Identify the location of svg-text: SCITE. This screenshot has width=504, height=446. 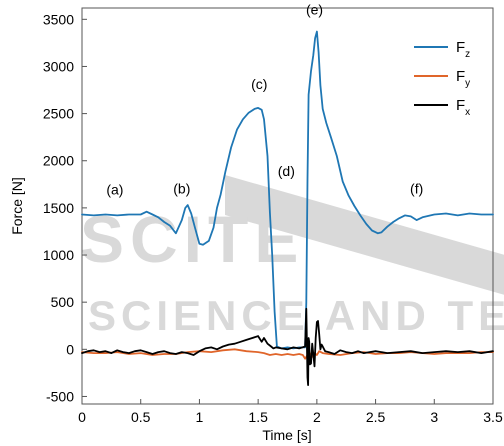
(192, 239).